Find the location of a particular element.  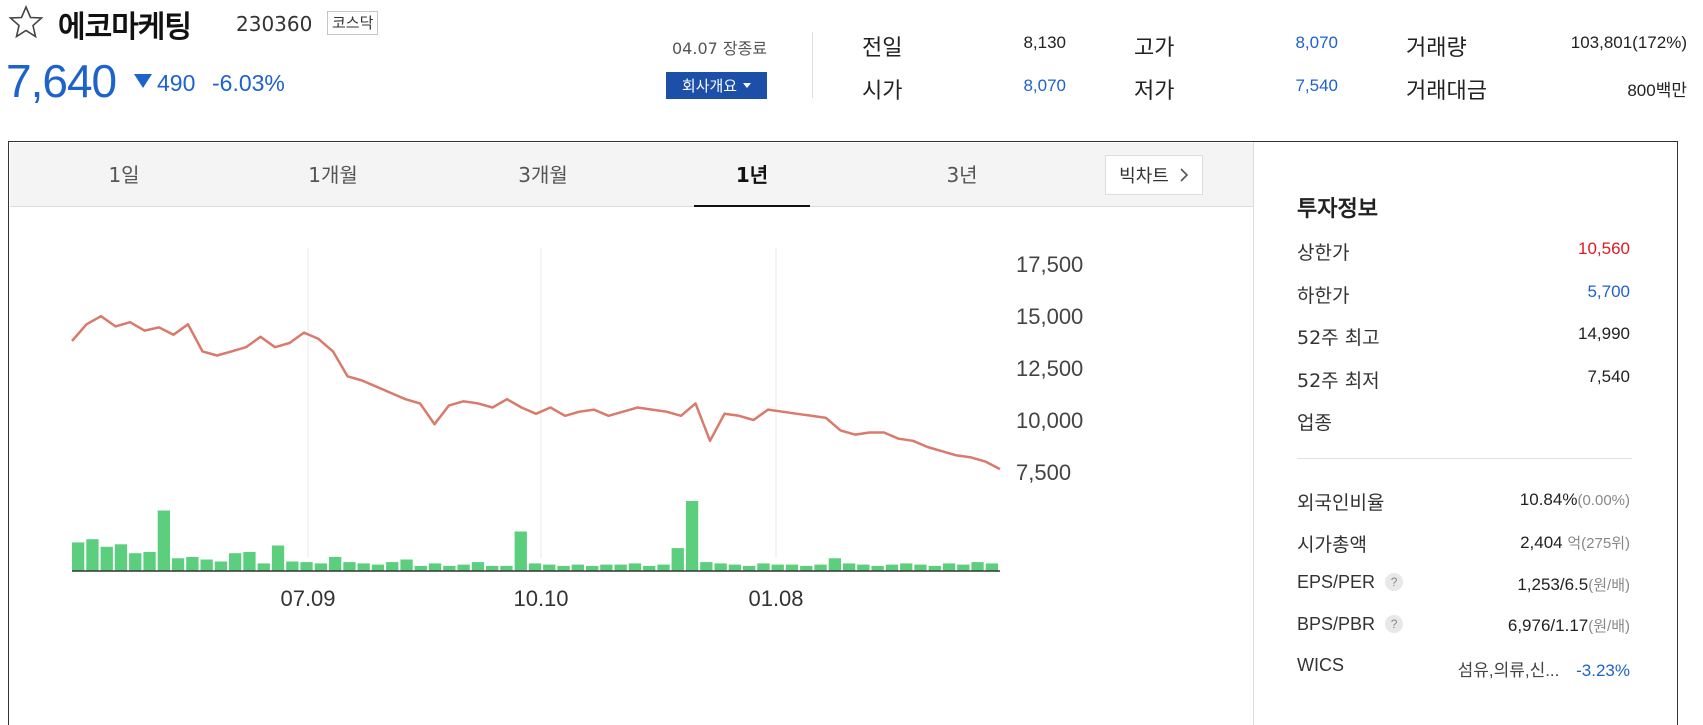

y-tick-label: 15,000 is located at coordinates (1049, 316).